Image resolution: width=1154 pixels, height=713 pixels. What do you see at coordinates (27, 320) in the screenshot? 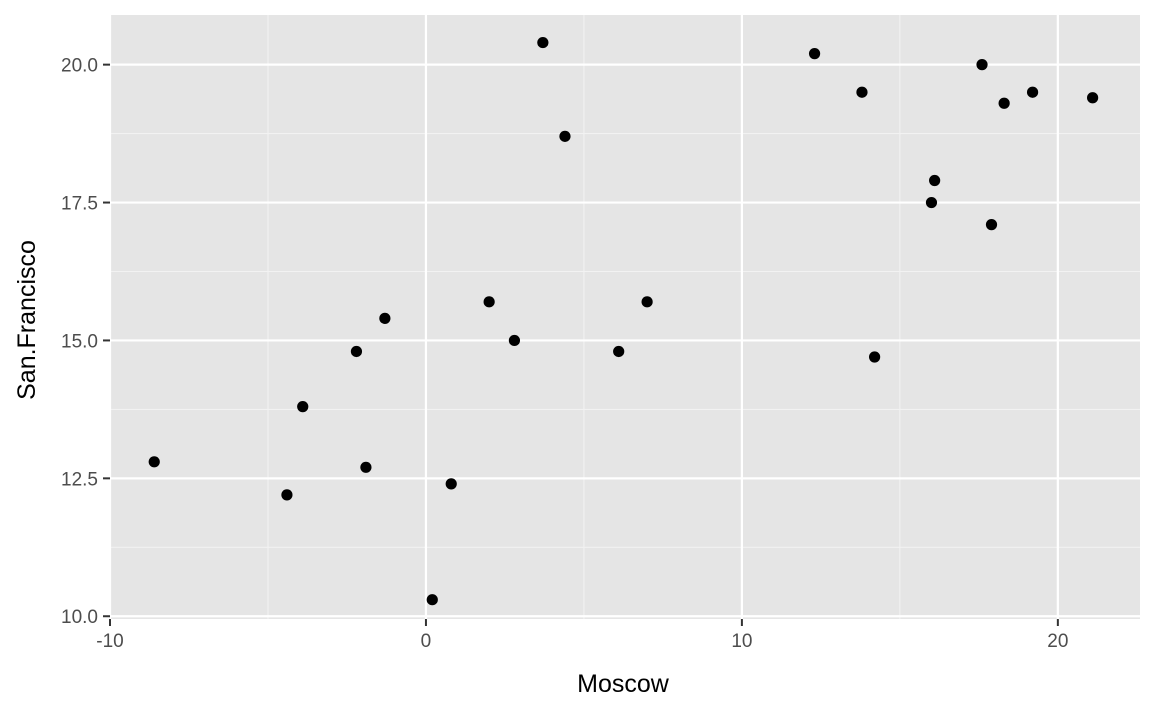
I see `y-axis-title: San.Francisco` at bounding box center [27, 320].